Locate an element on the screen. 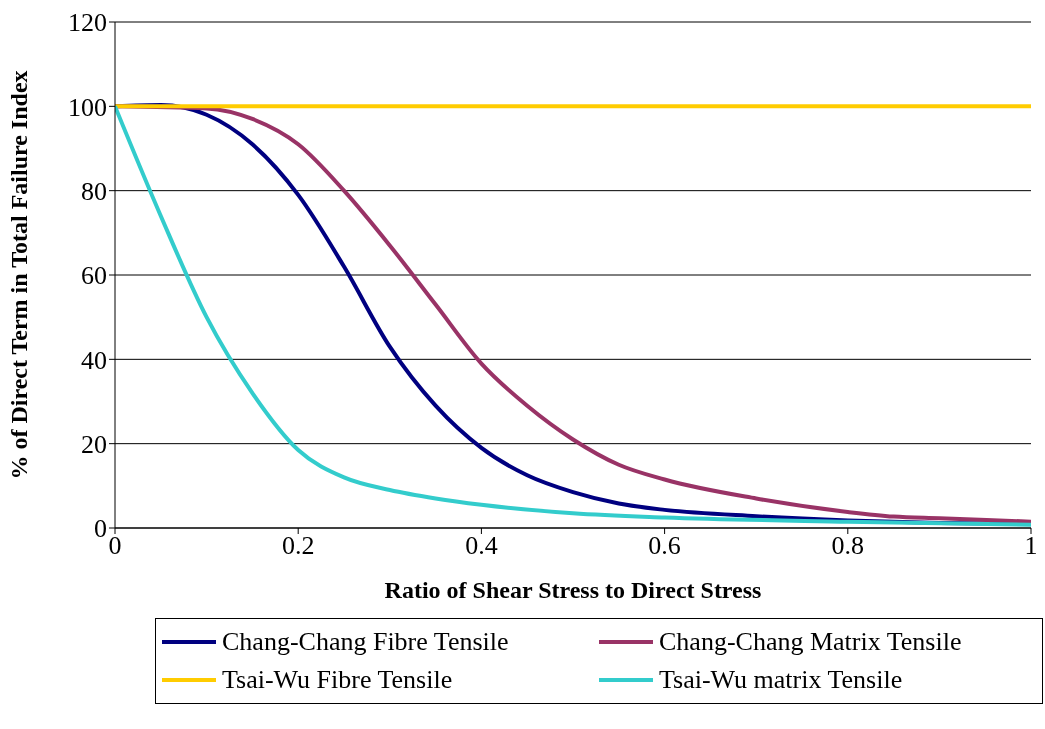  y-tick-label: 40 is located at coordinates (94, 360).